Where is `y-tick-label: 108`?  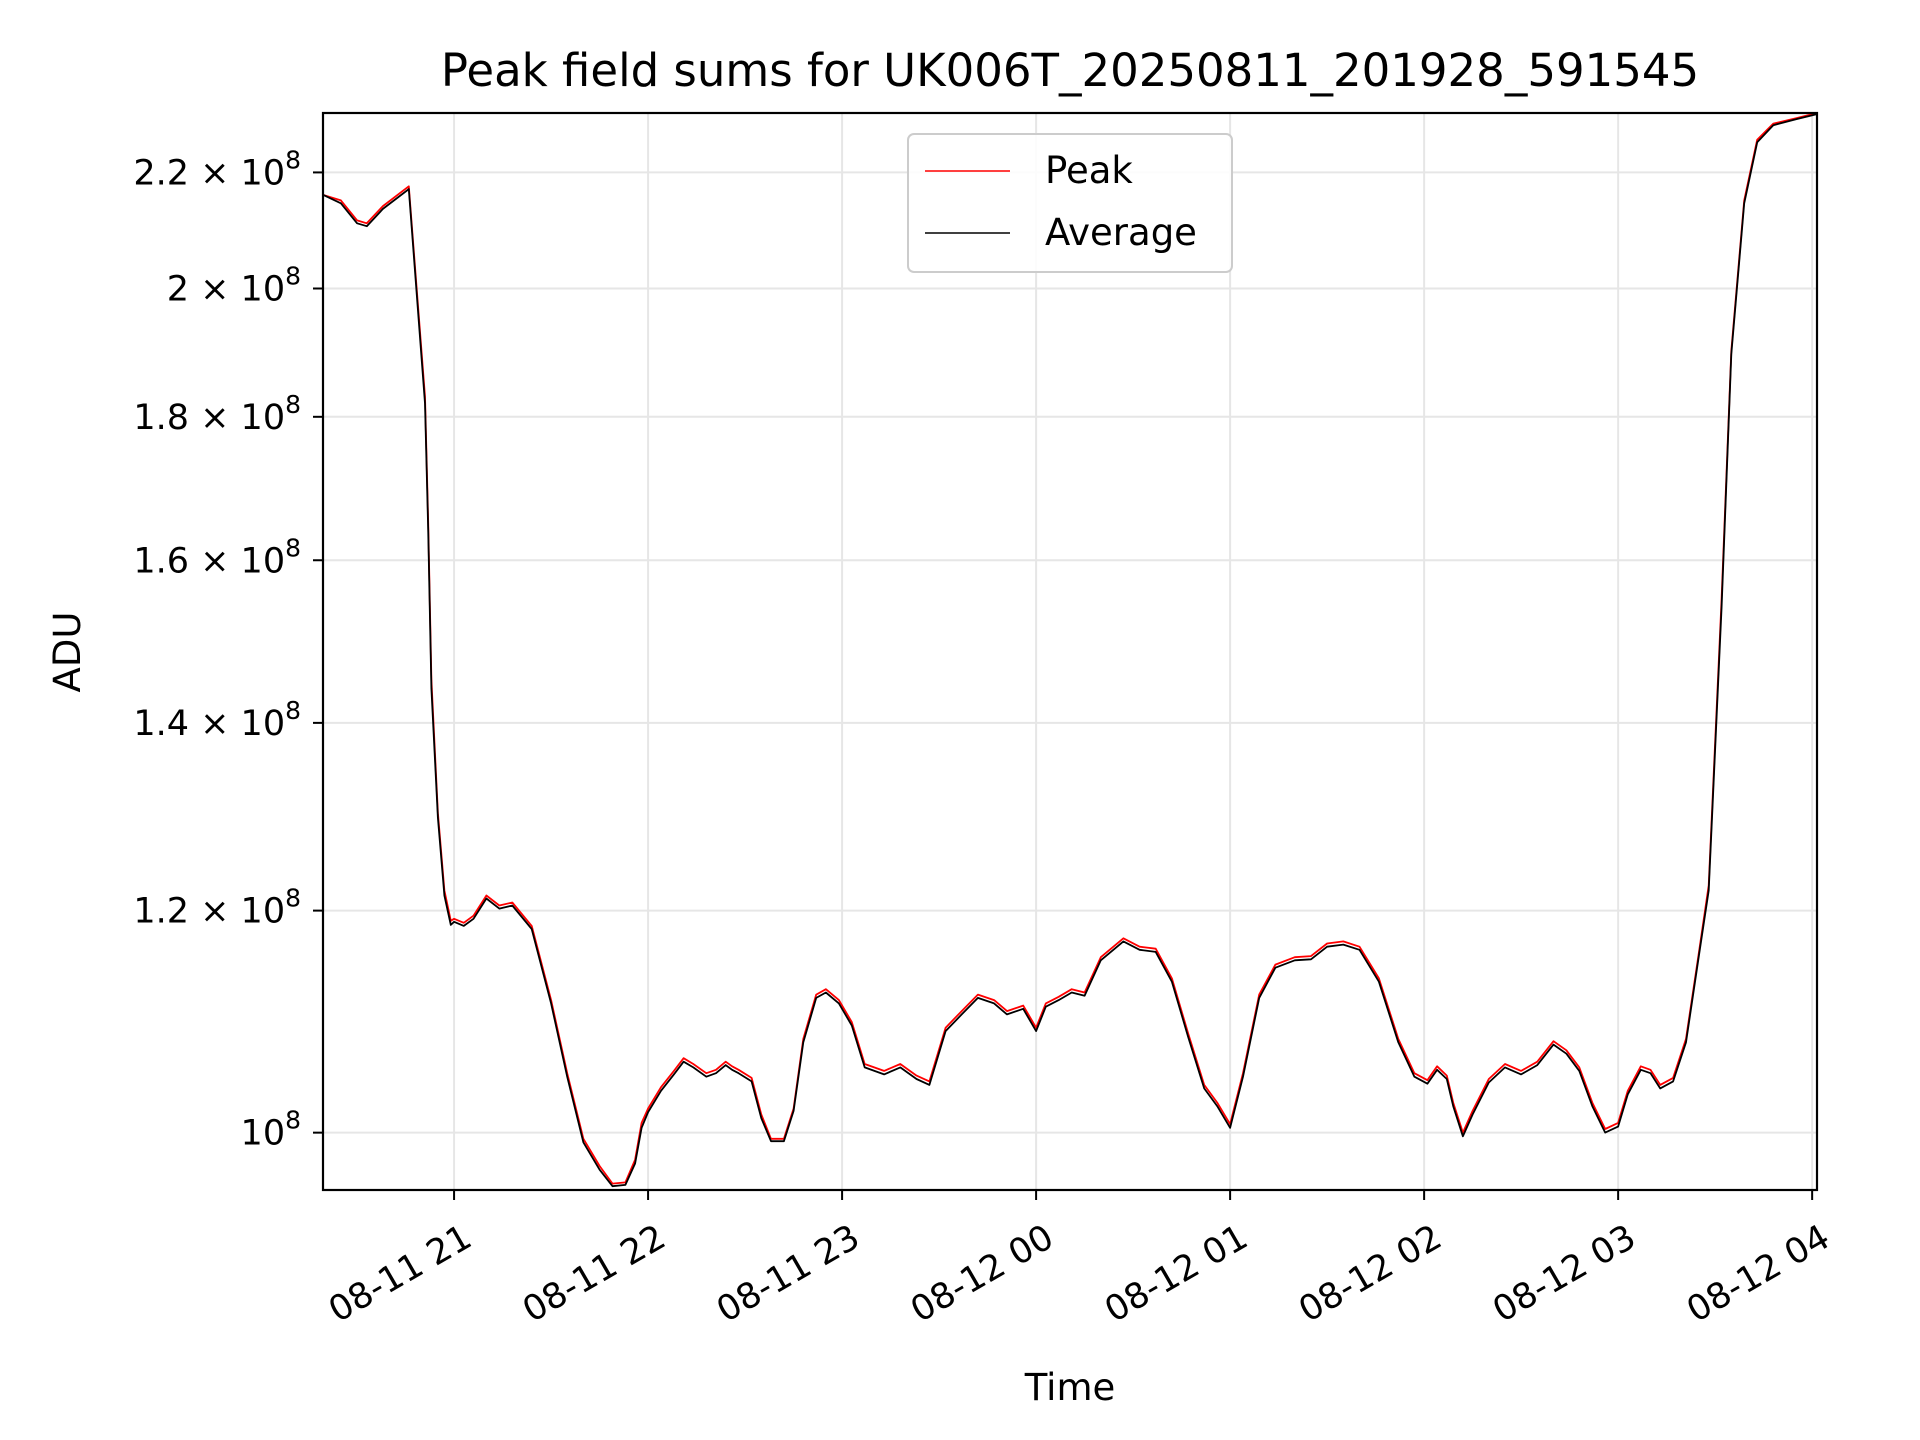 y-tick-label: 108 is located at coordinates (271, 1130).